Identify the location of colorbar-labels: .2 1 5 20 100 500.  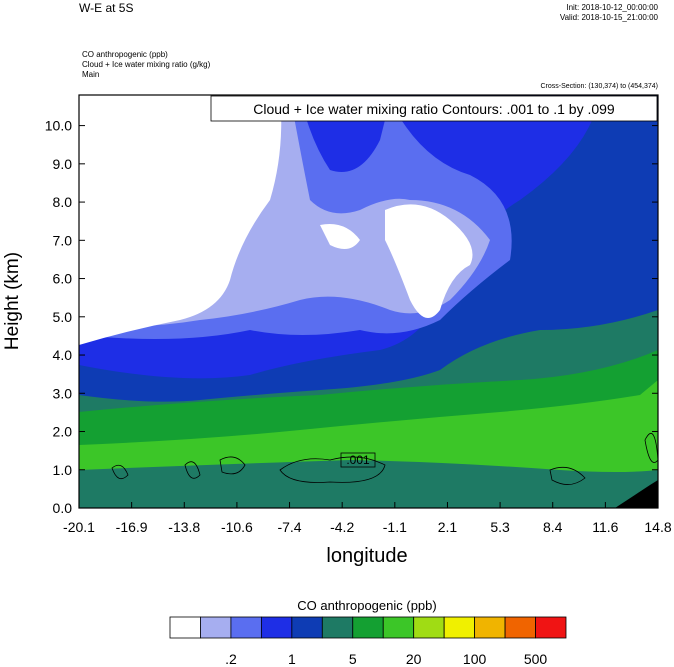
(386, 659).